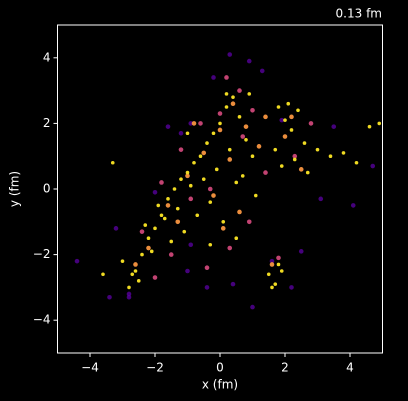 This screenshot has height=401, width=408. I want to click on x-axis-label: x (fm), so click(220, 385).